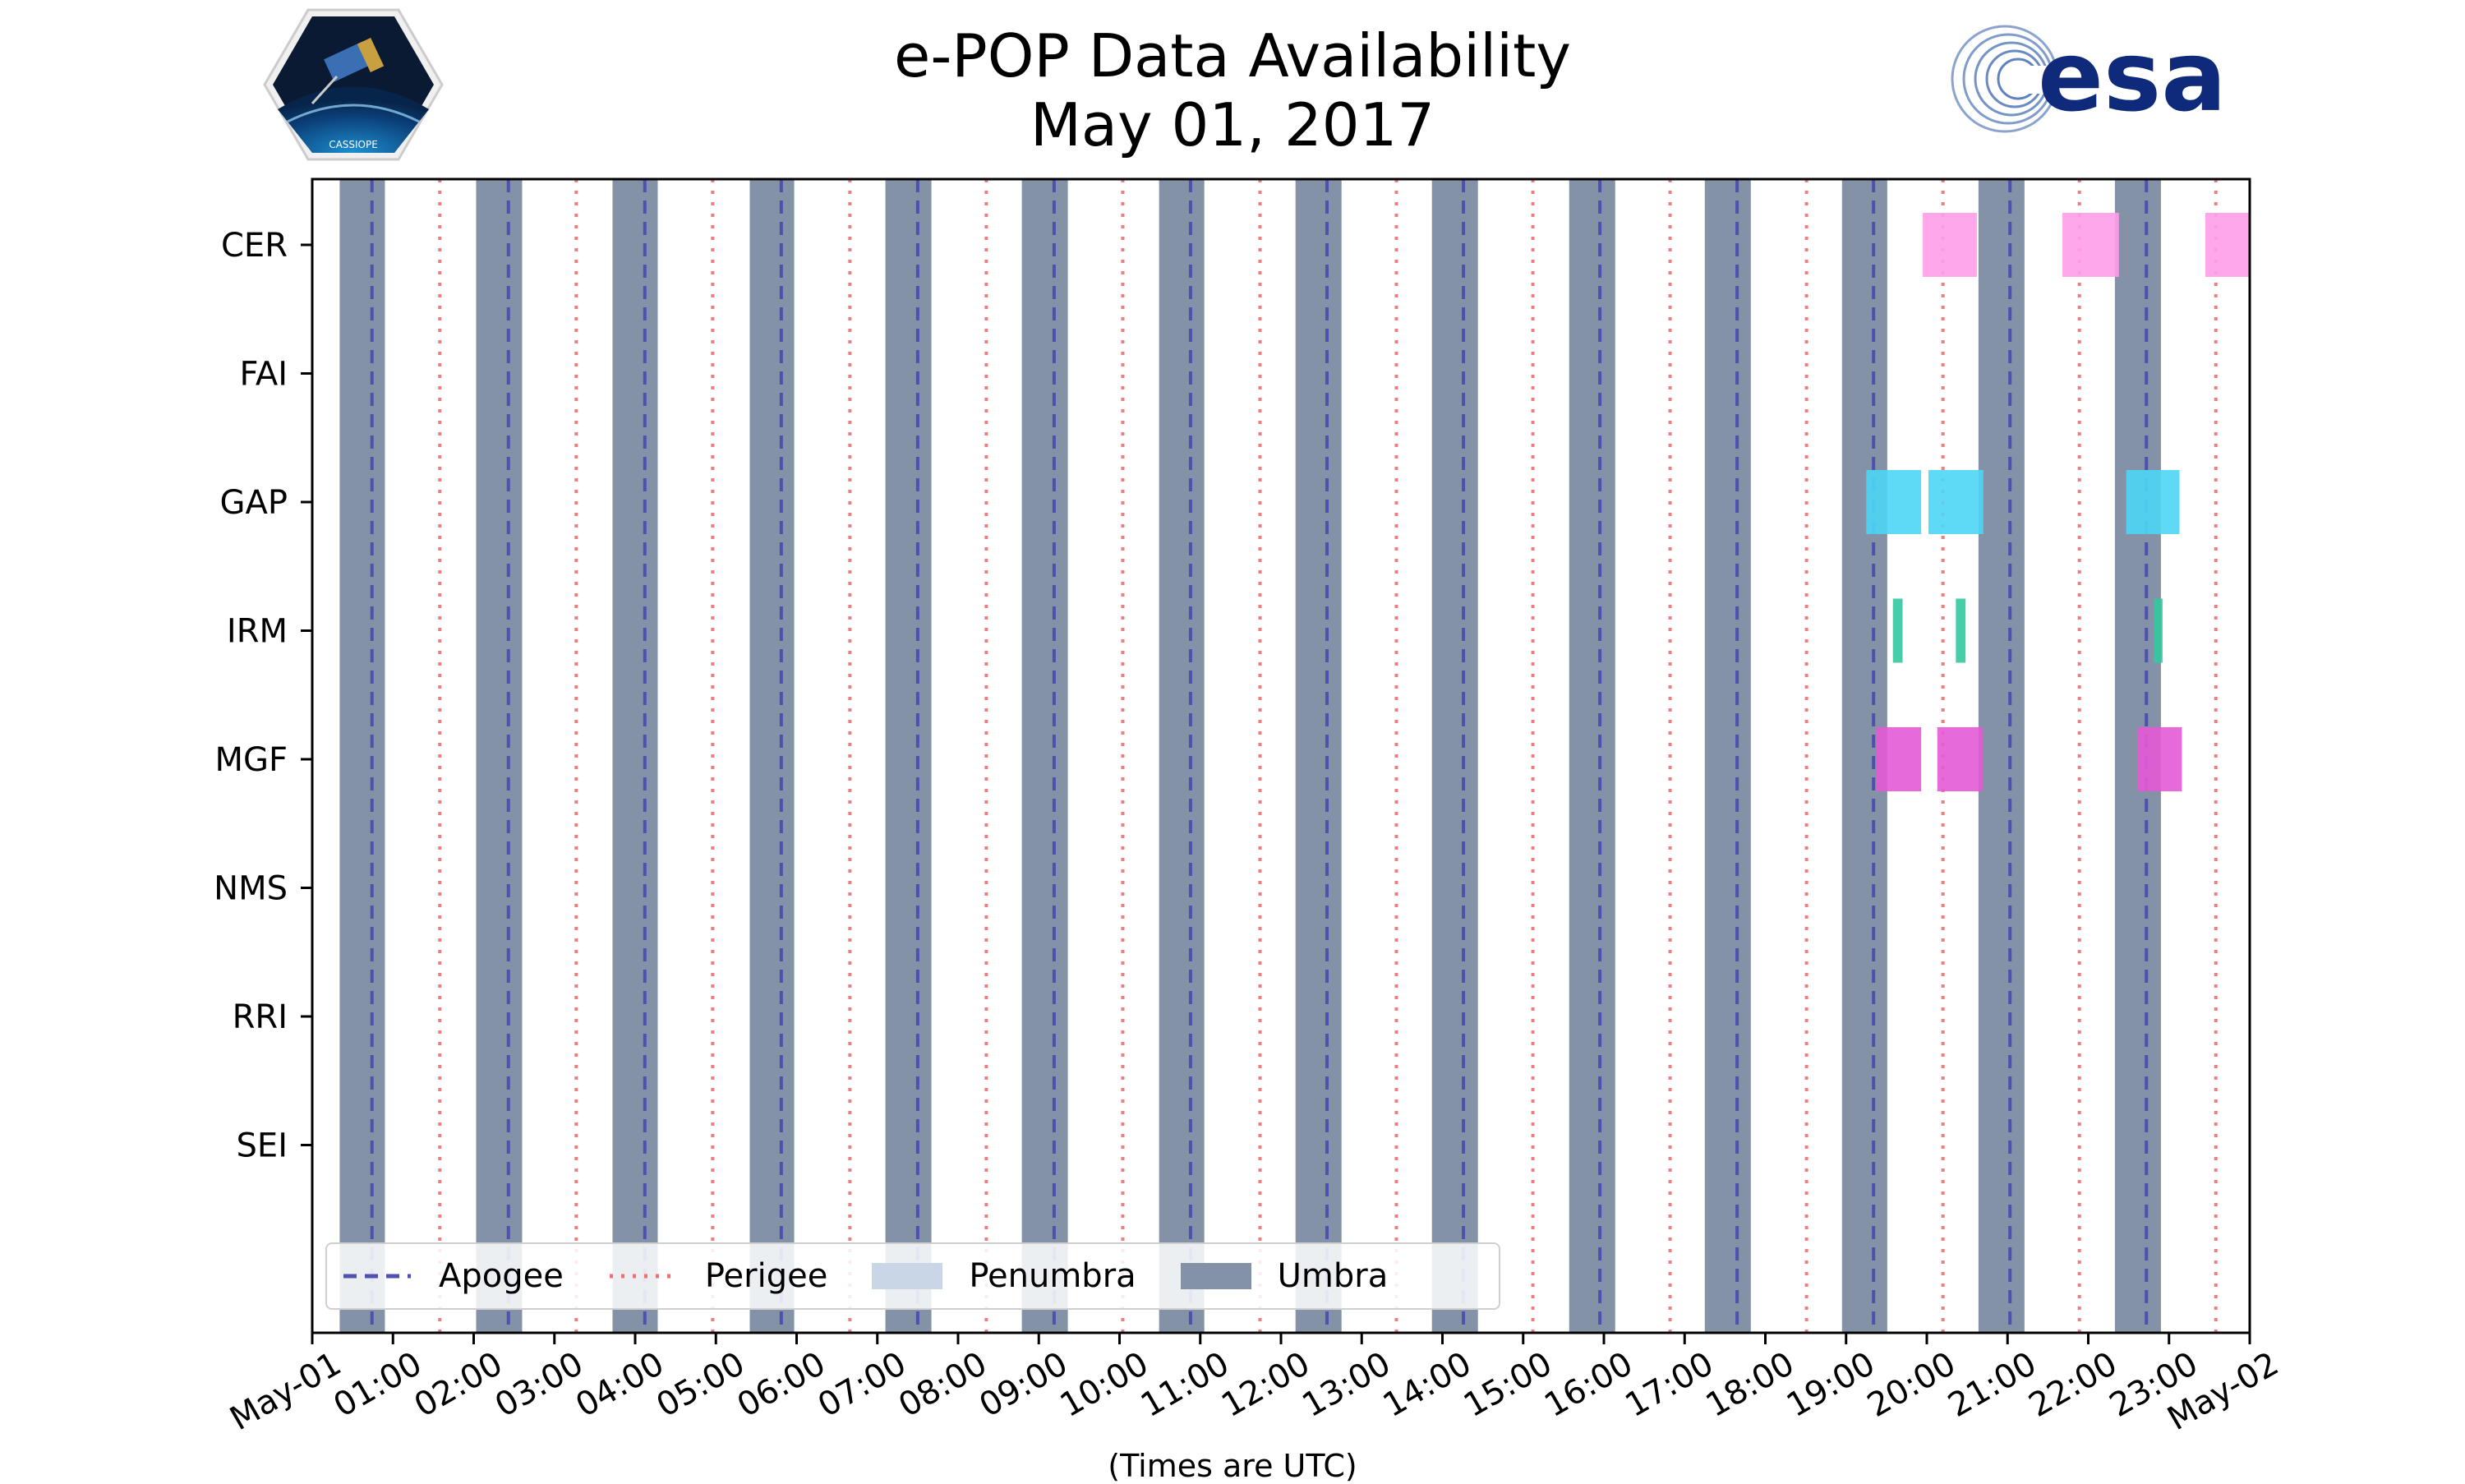 The image size is (2465, 1484). Describe the element at coordinates (700, 1385) in the screenshot. I see `x-tick-label: 05:00` at that location.